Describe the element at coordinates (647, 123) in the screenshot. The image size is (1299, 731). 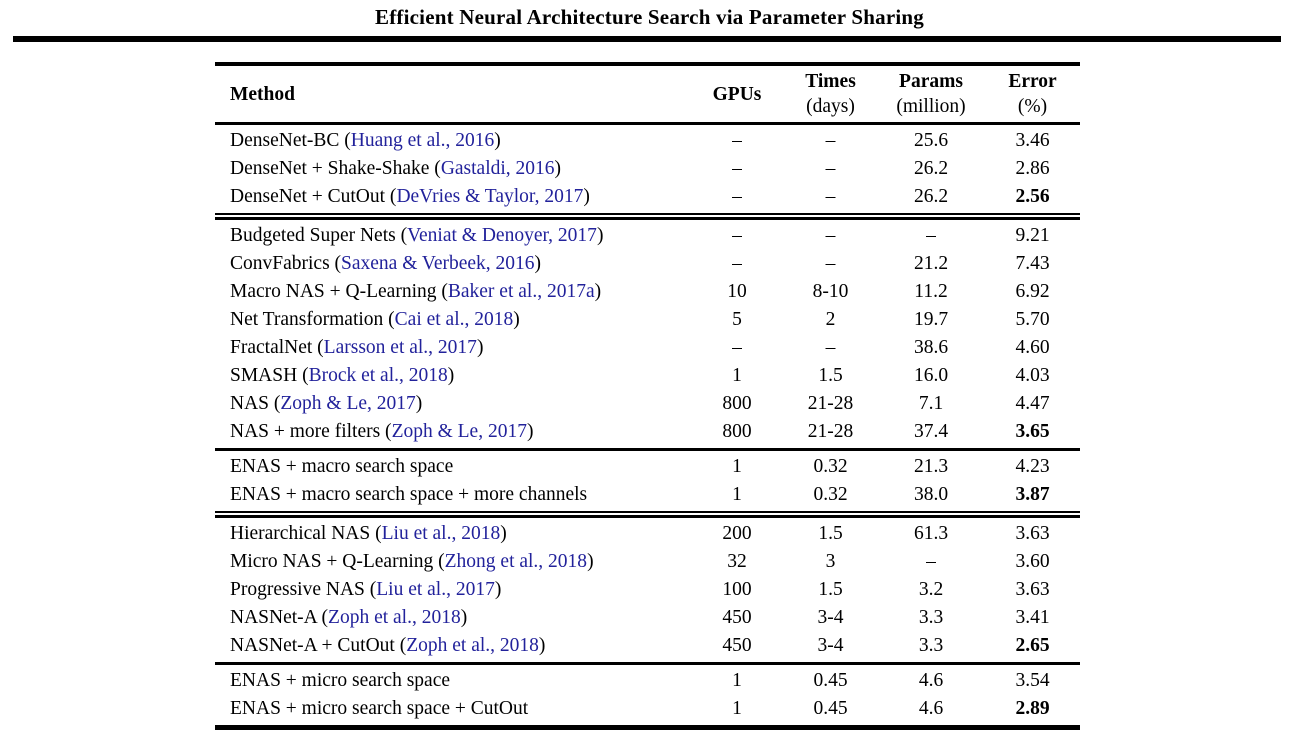
I see `header-rule` at that location.